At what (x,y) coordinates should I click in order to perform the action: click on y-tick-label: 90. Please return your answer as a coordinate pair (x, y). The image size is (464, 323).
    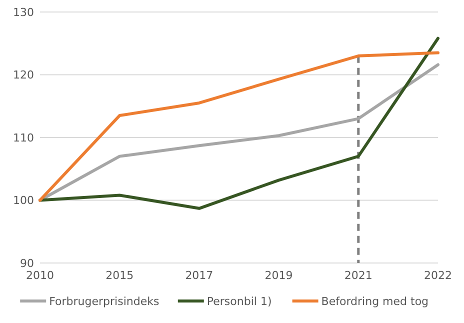
    Looking at the image, I should click on (27, 263).